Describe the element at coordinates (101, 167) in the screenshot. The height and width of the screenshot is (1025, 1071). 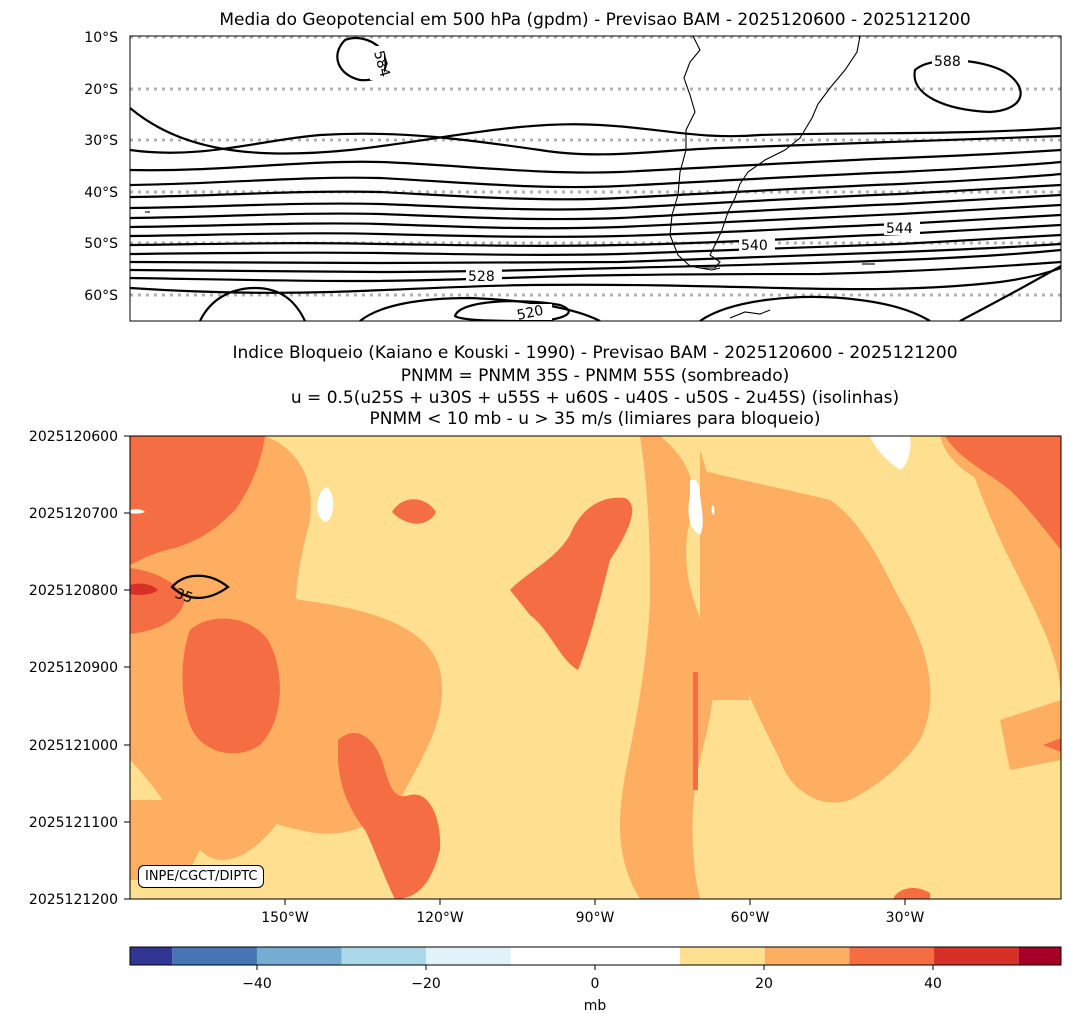
I see `map-y-axis: 10°S 20°S 30°S 40°S 50°S 60°S` at that location.